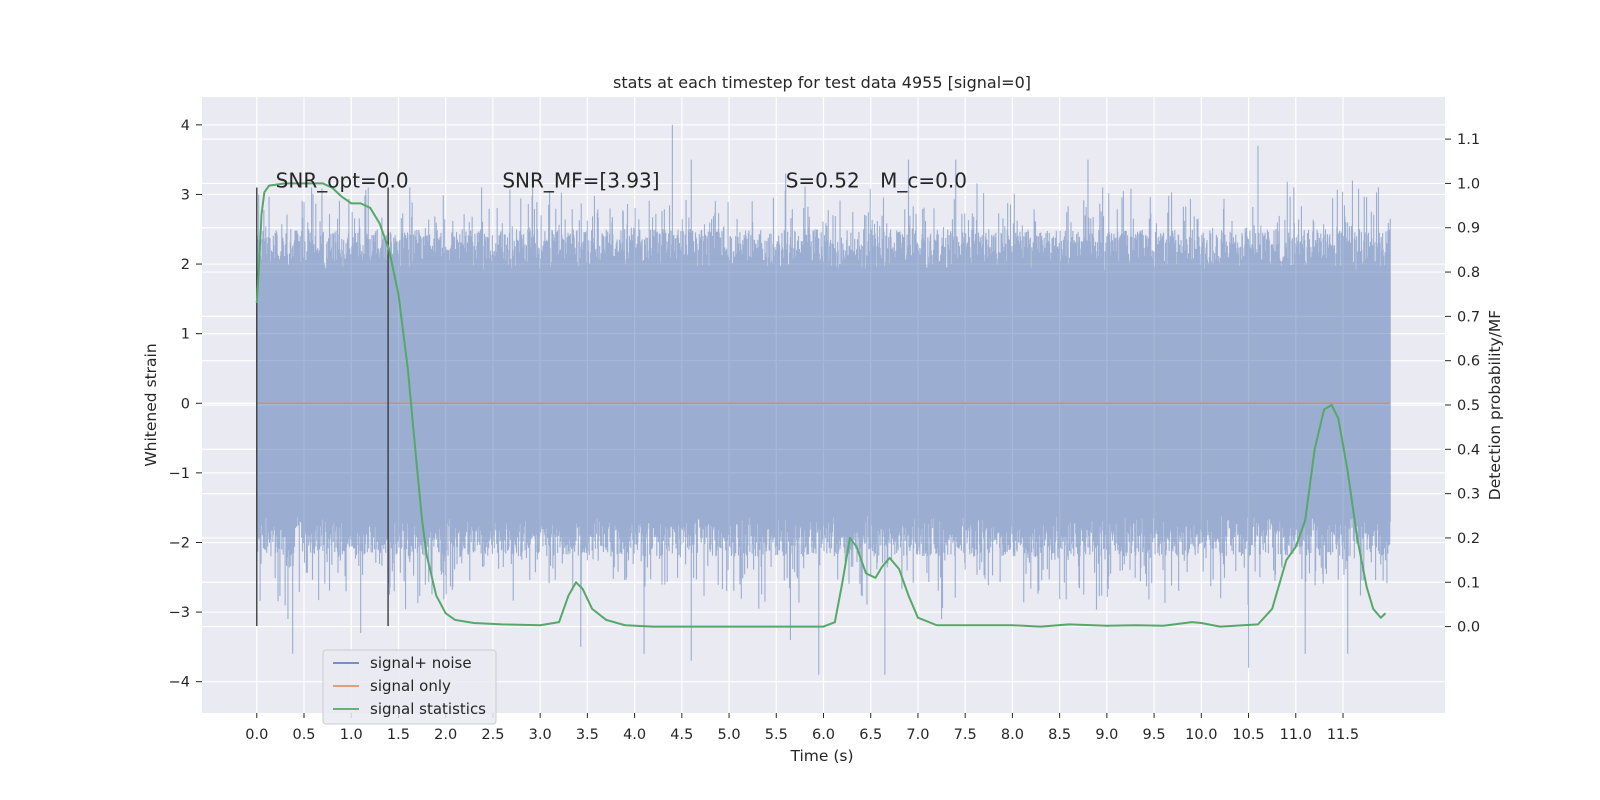 The width and height of the screenshot is (1600, 800). What do you see at coordinates (1495, 405) in the screenshot?
I see `y-axis-label-right: Detection probability/MF` at bounding box center [1495, 405].